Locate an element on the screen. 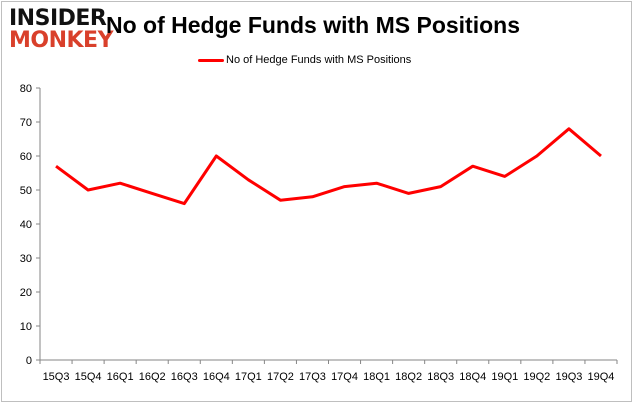 The width and height of the screenshot is (635, 405). y-tick-label: 0 is located at coordinates (29, 361).